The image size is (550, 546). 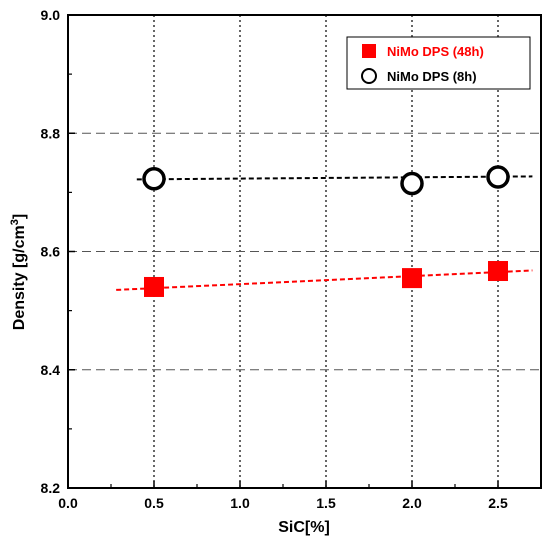 What do you see at coordinates (51, 370) in the screenshot?
I see `y-tick-label: 8.4` at bounding box center [51, 370].